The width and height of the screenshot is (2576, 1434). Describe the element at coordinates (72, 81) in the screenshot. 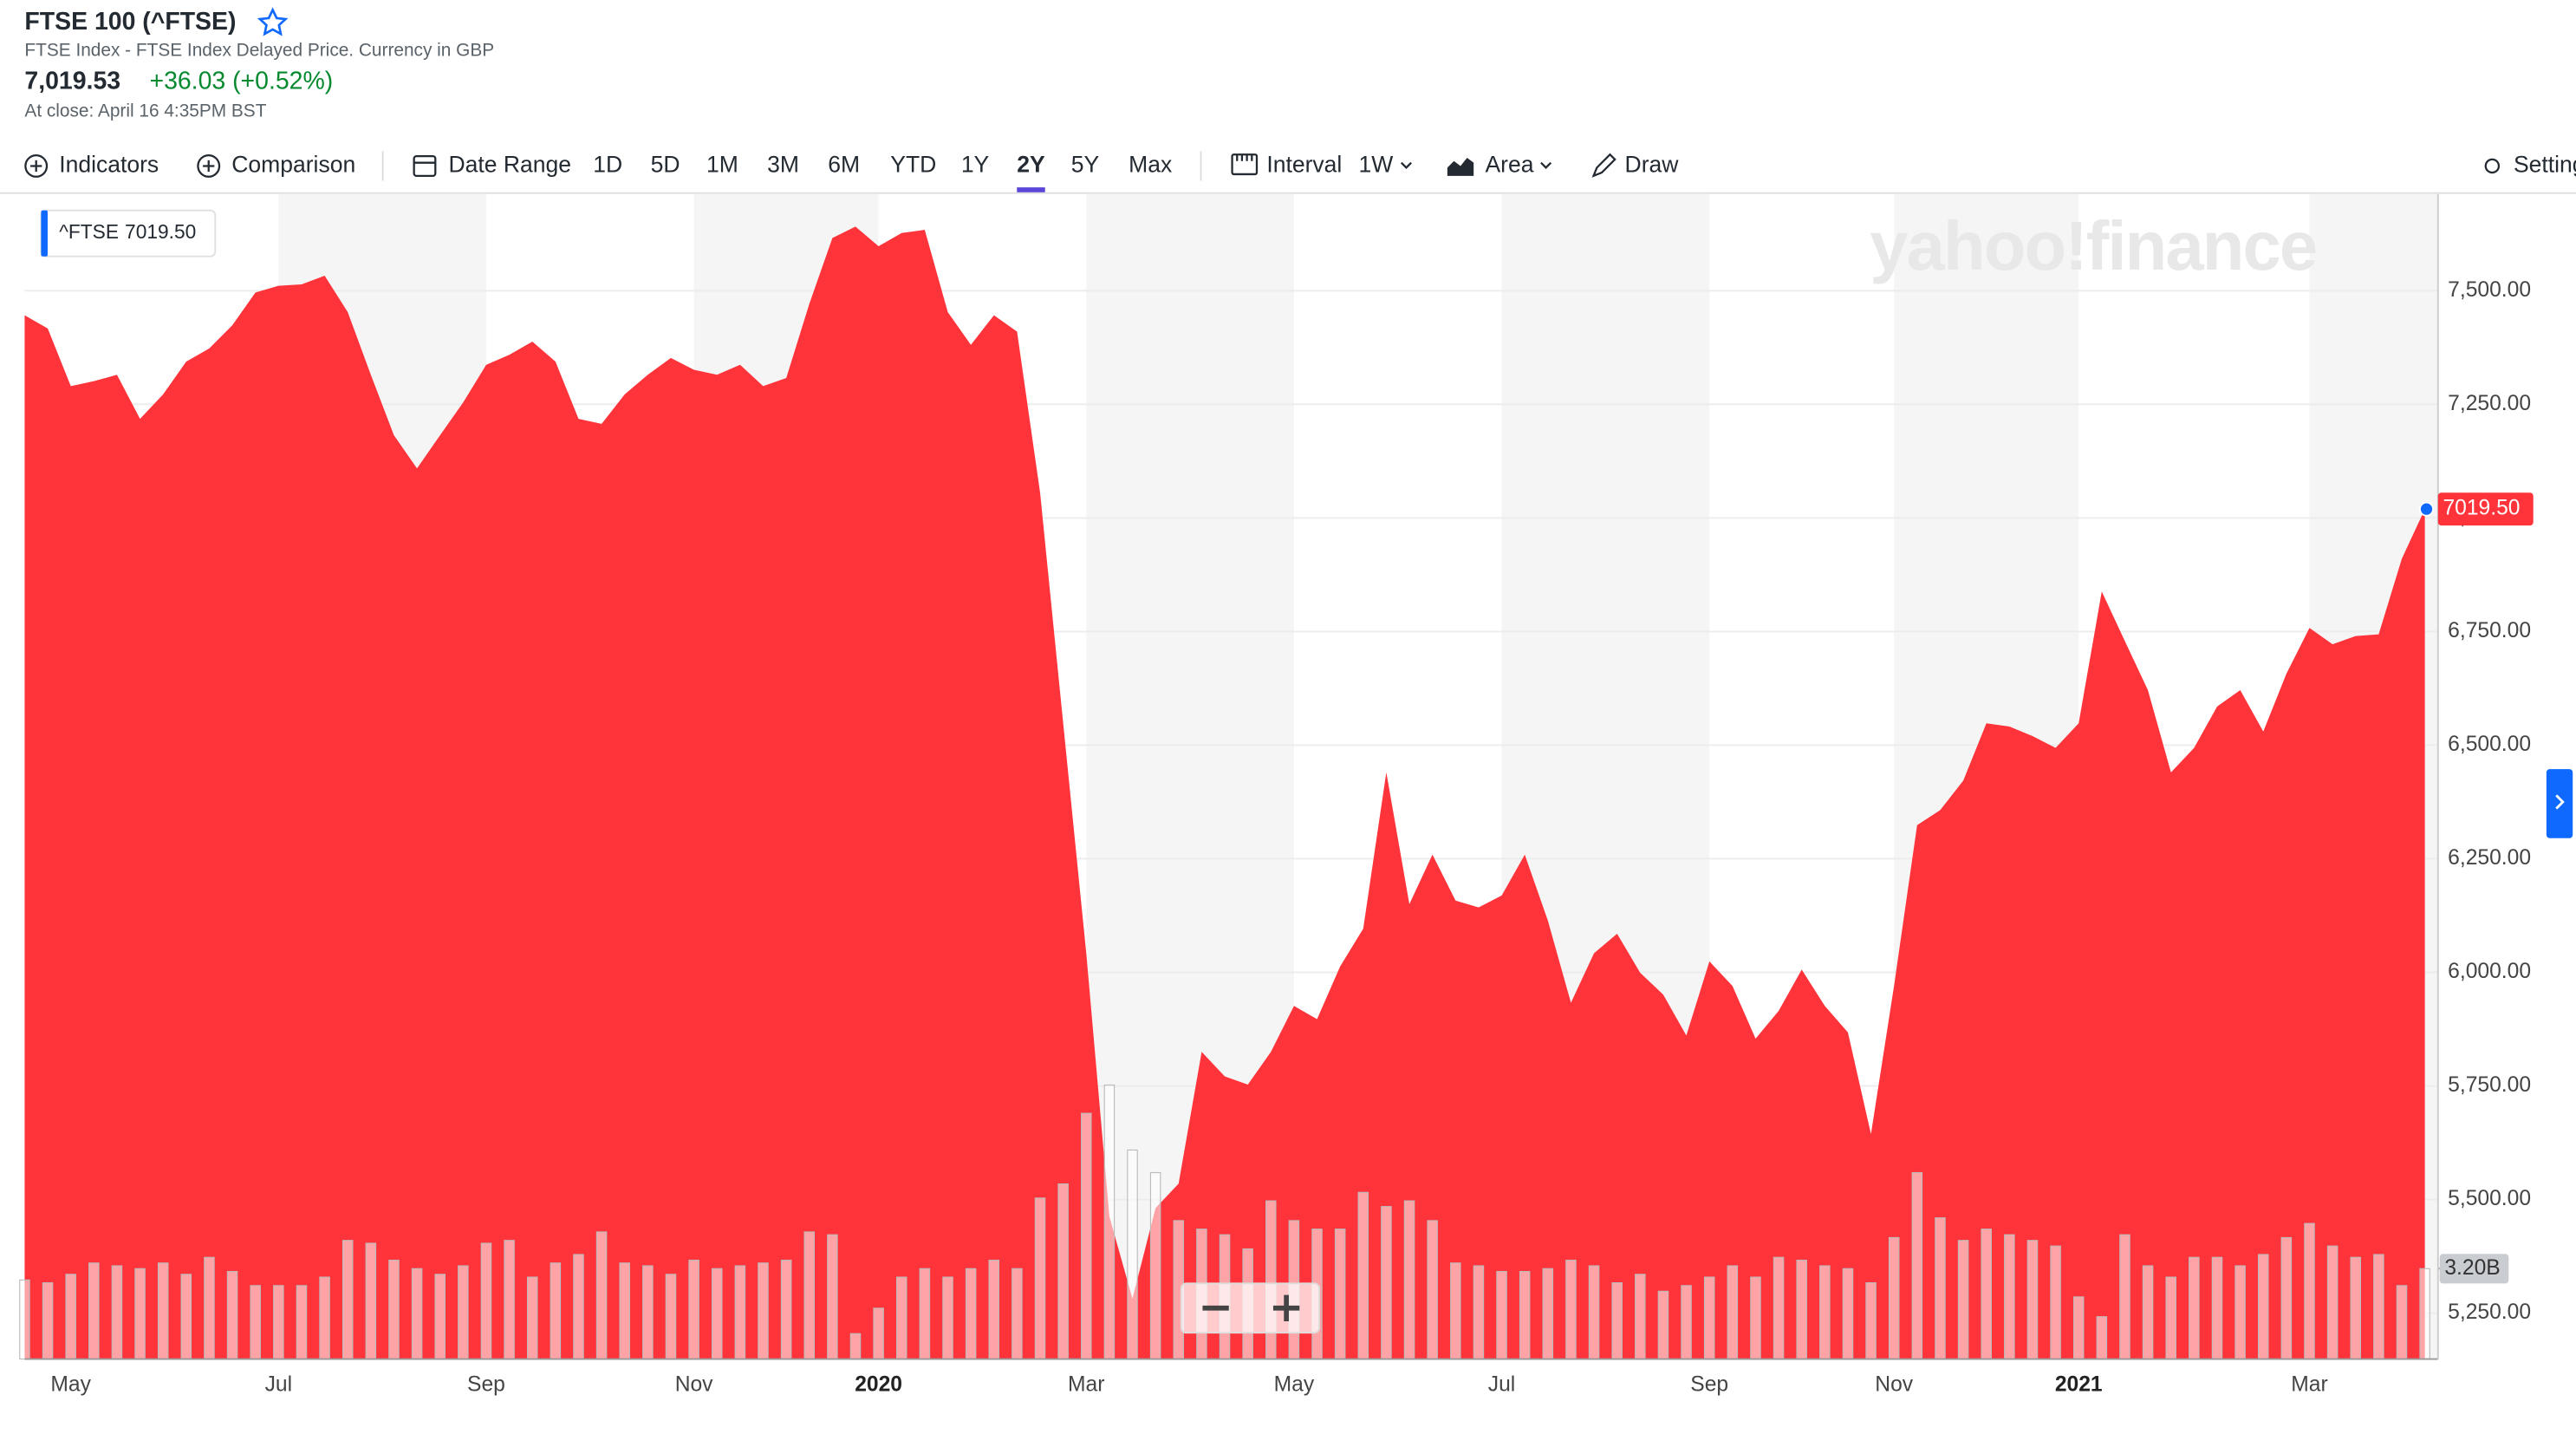

I see `quote-price: 7,019.53` at that location.